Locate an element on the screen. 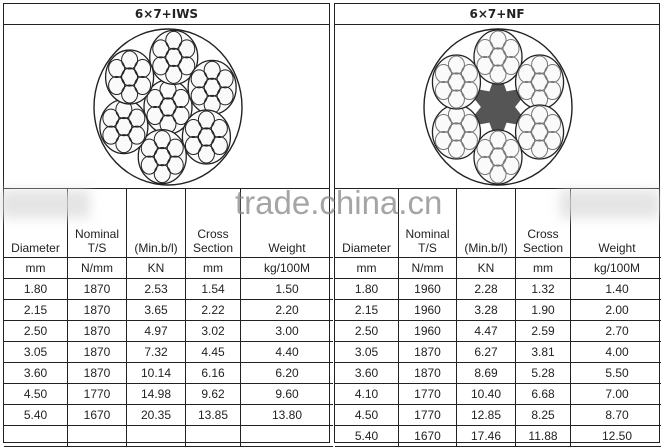 The width and height of the screenshot is (661, 447). cell: 1.90 is located at coordinates (543, 310).